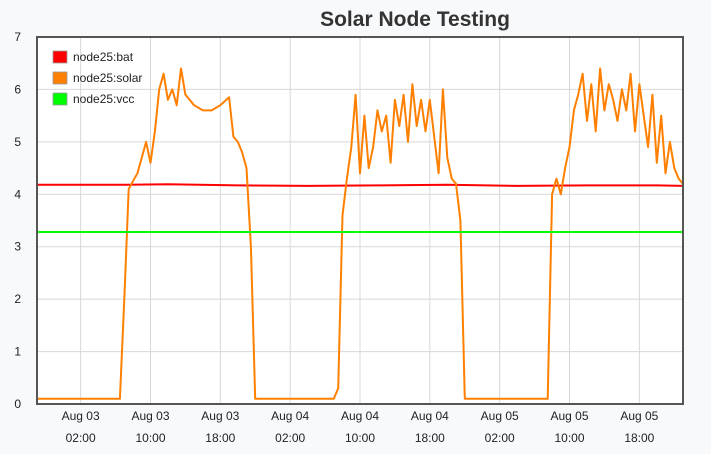 This screenshot has height=454, width=711. Describe the element at coordinates (81, 438) in the screenshot. I see `x-tick-time-0: 02:00` at that location.